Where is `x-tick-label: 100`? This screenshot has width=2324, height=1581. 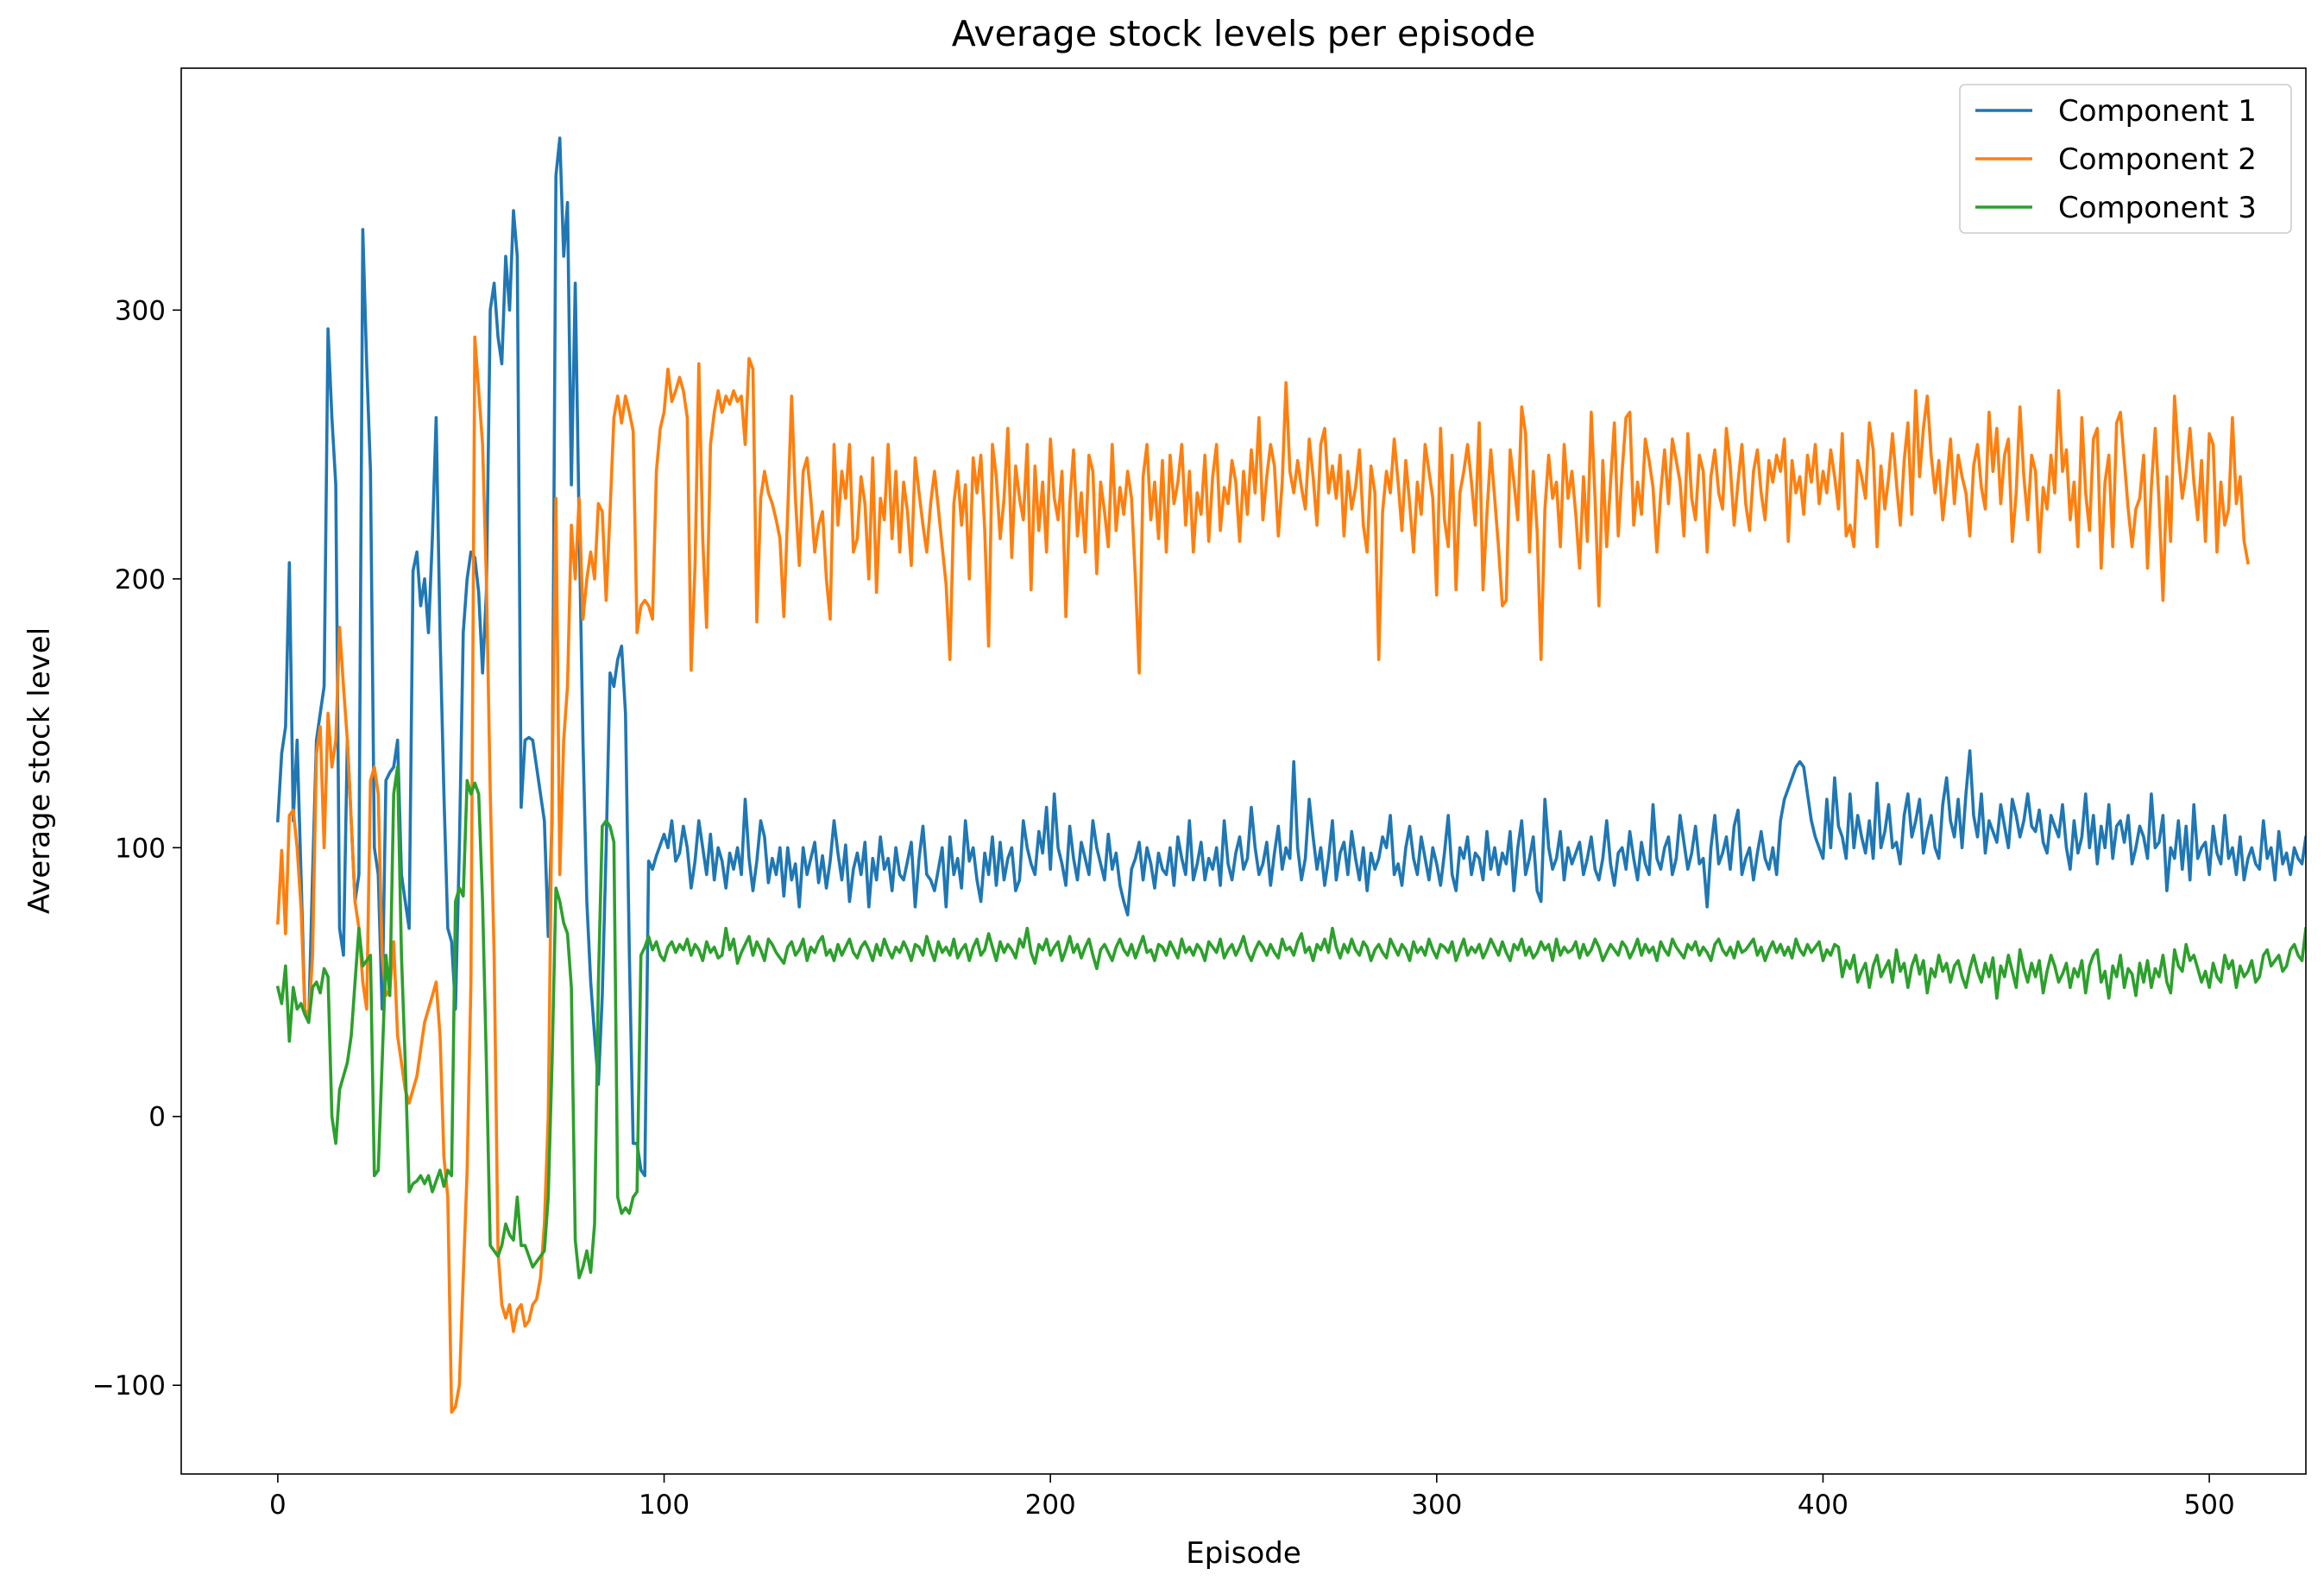
x-tick-label: 100 is located at coordinates (664, 1505).